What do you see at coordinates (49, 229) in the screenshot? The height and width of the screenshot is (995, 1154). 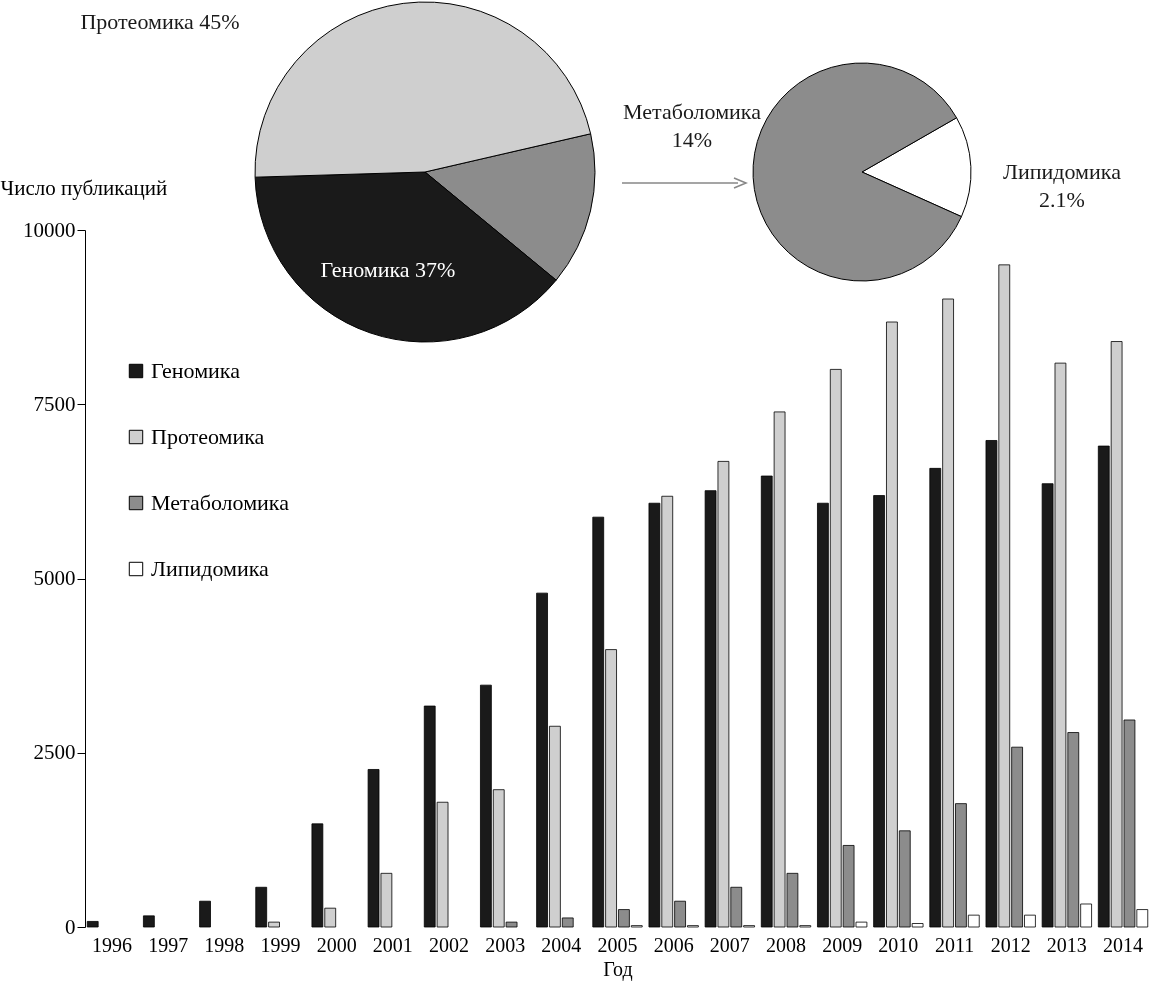 I see `y-tick-label: 10000` at bounding box center [49, 229].